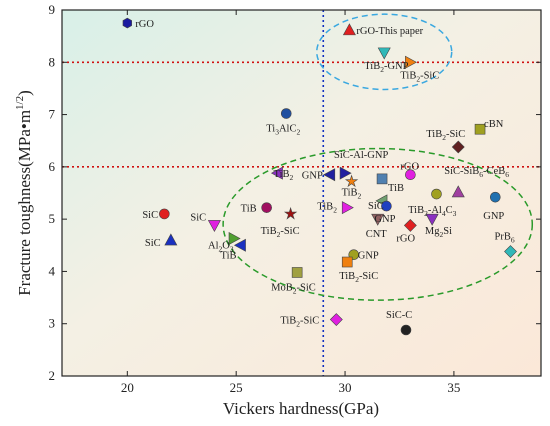  What do you see at coordinates (493, 216) in the screenshot?
I see `point-label-15: GNP` at bounding box center [493, 216].